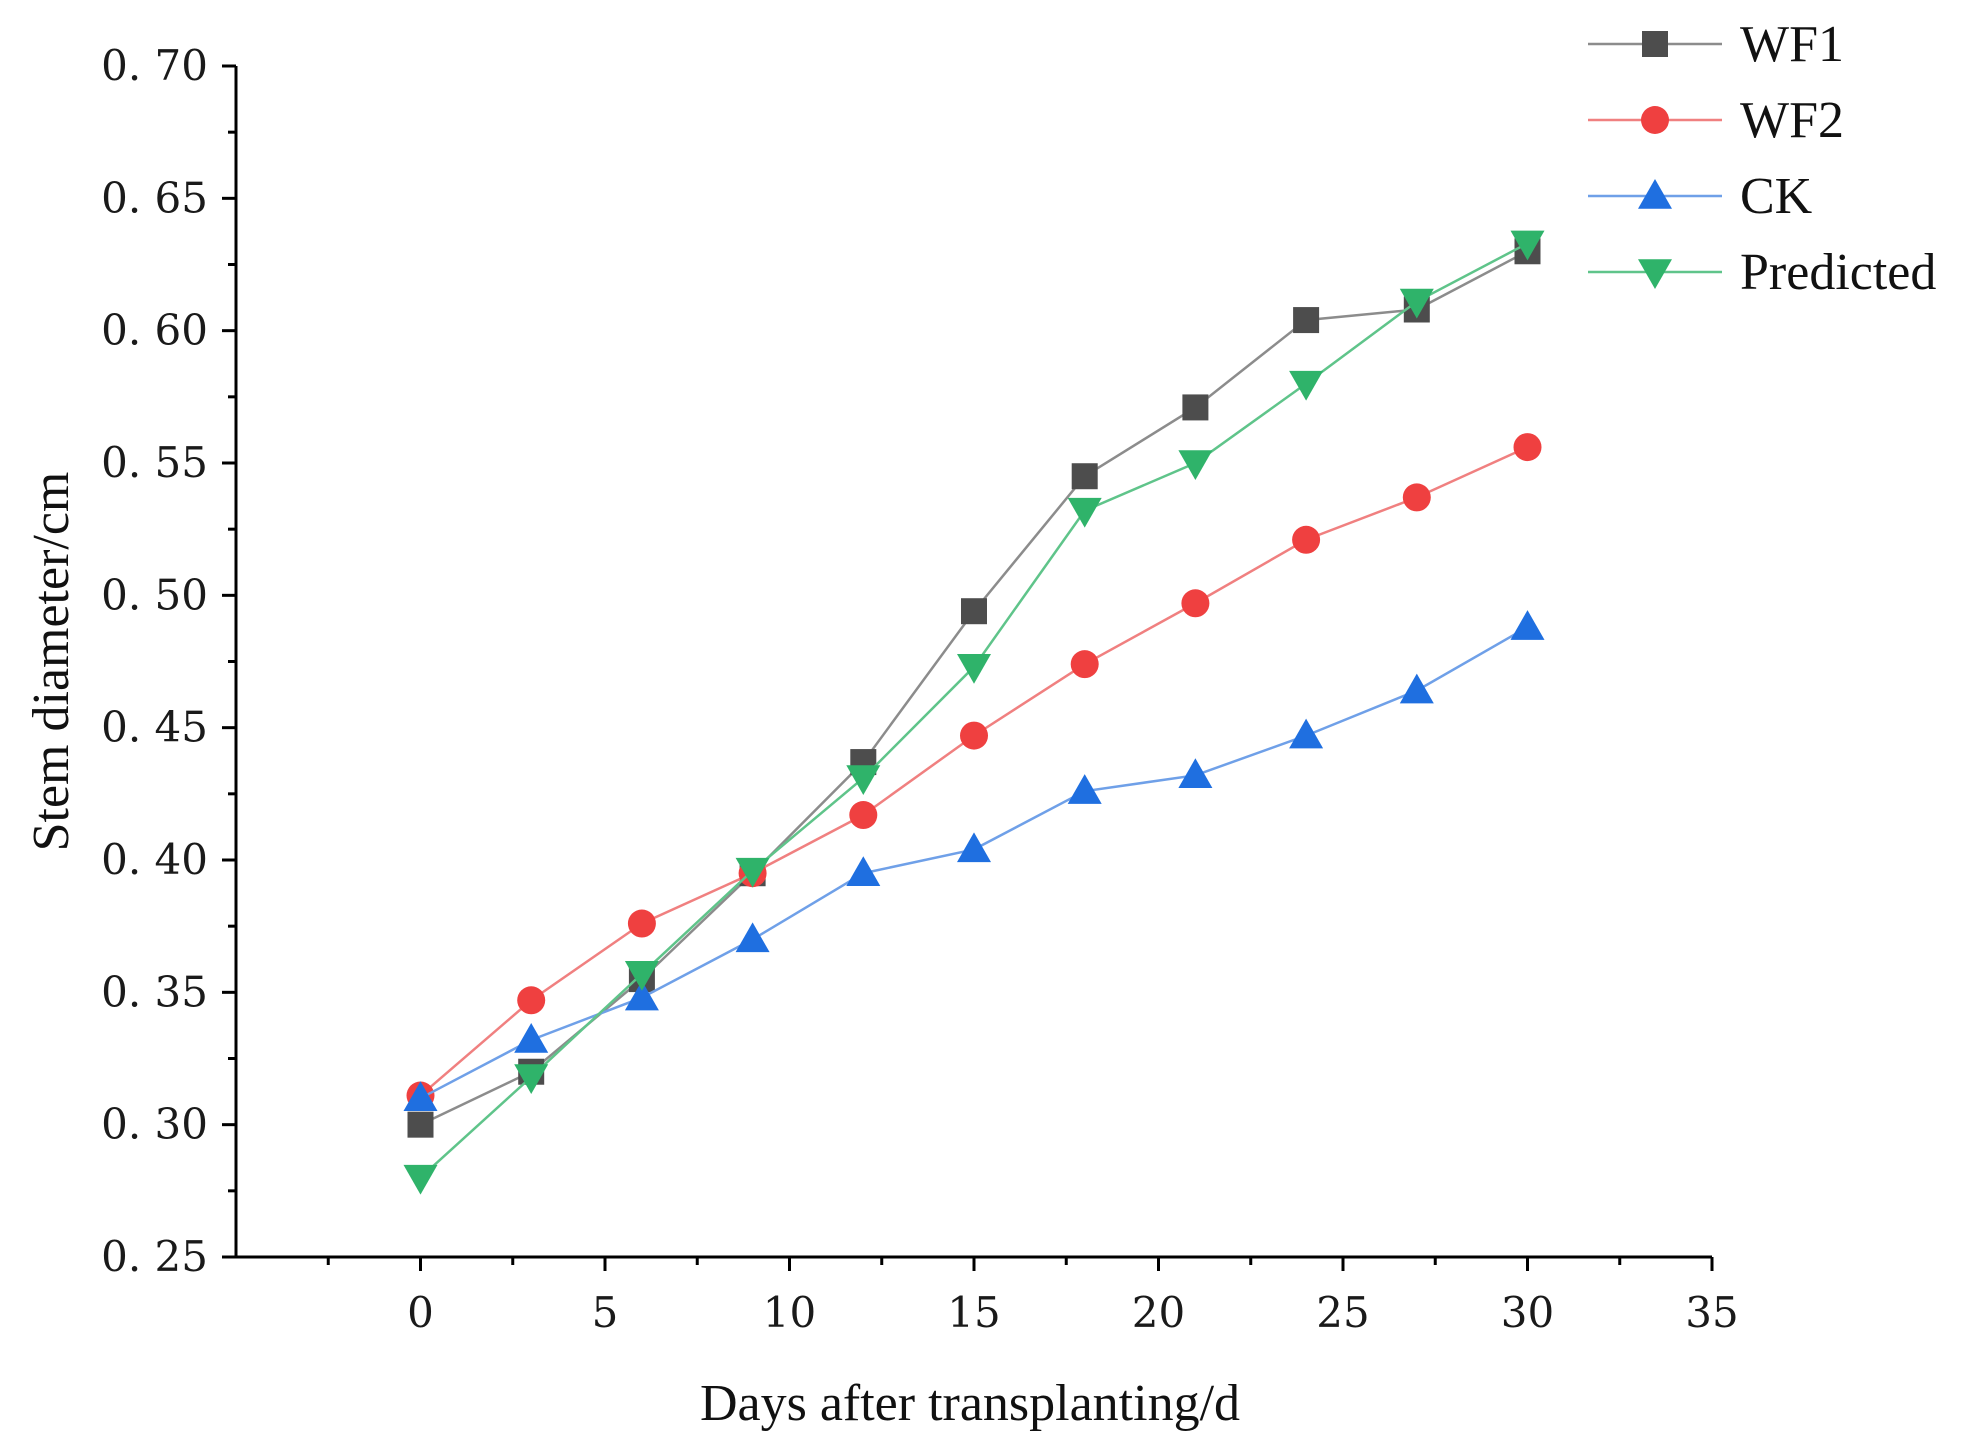  What do you see at coordinates (154, 462) in the screenshot?
I see `y-tick-label: 0. 55` at bounding box center [154, 462].